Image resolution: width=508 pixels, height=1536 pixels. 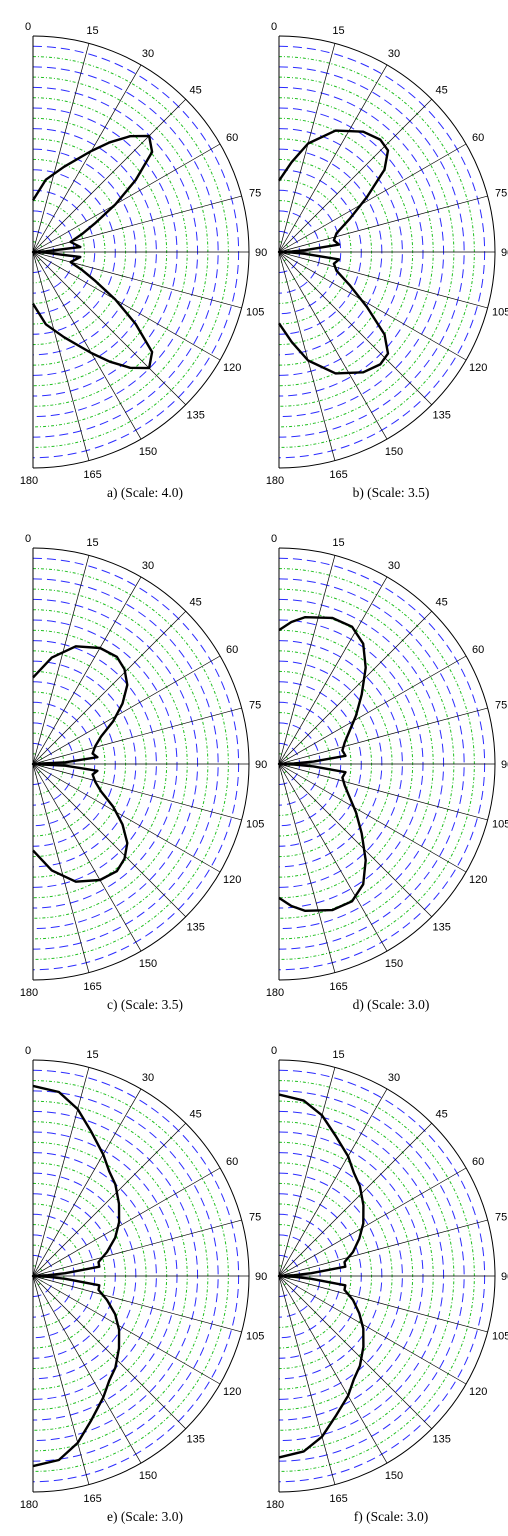 What do you see at coordinates (338, 31) in the screenshot?
I see `tick-label: 15` at bounding box center [338, 31].